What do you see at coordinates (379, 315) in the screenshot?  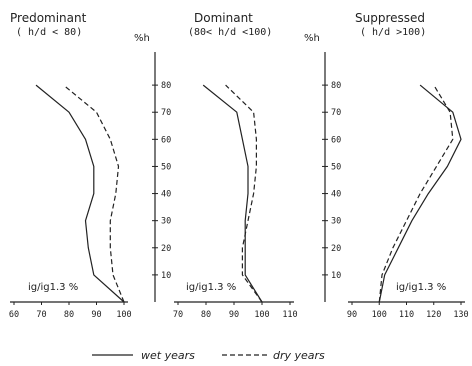 I see `x-tick-label-suppressed-1: 100` at bounding box center [379, 315].